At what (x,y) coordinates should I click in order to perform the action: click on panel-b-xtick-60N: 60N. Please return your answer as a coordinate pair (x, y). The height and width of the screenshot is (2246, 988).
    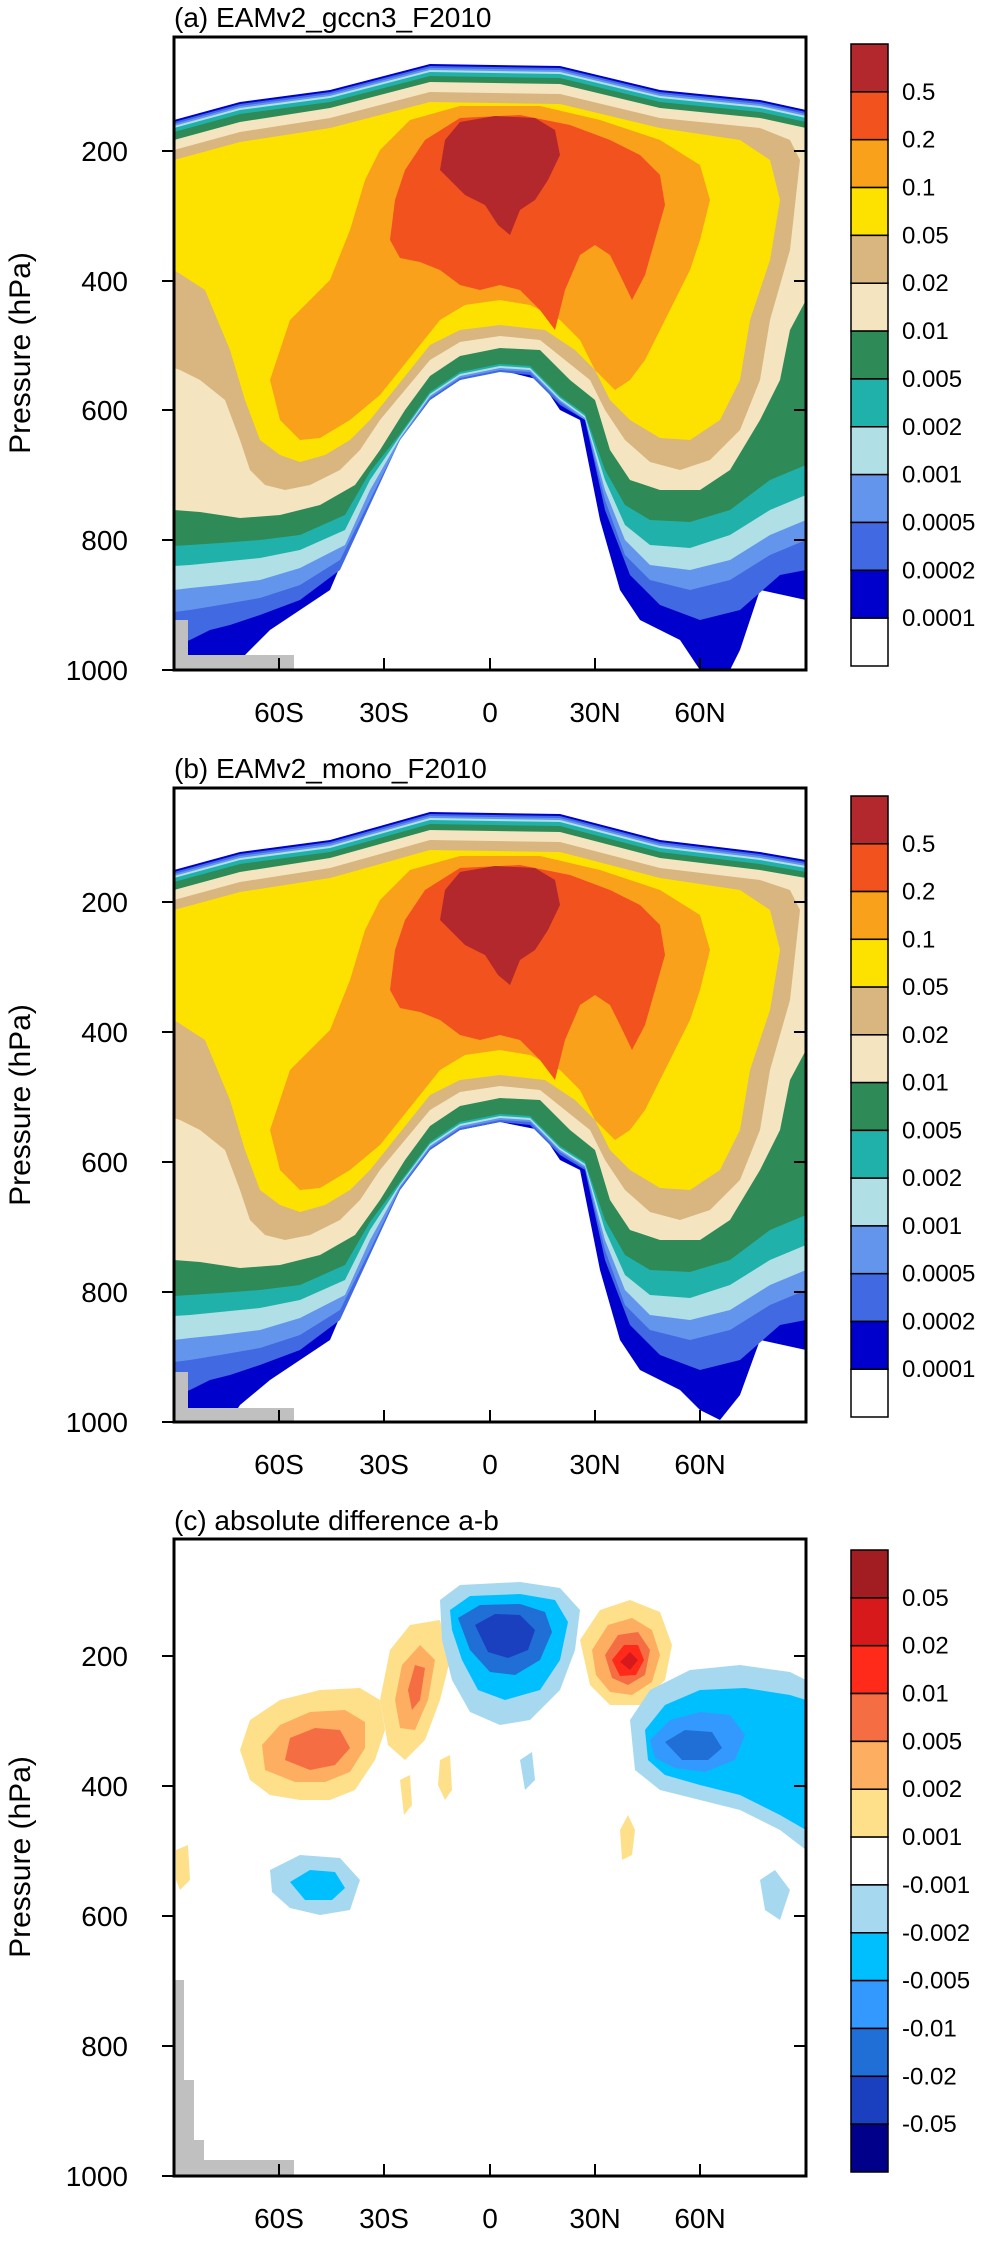
    Looking at the image, I should click on (699, 1464).